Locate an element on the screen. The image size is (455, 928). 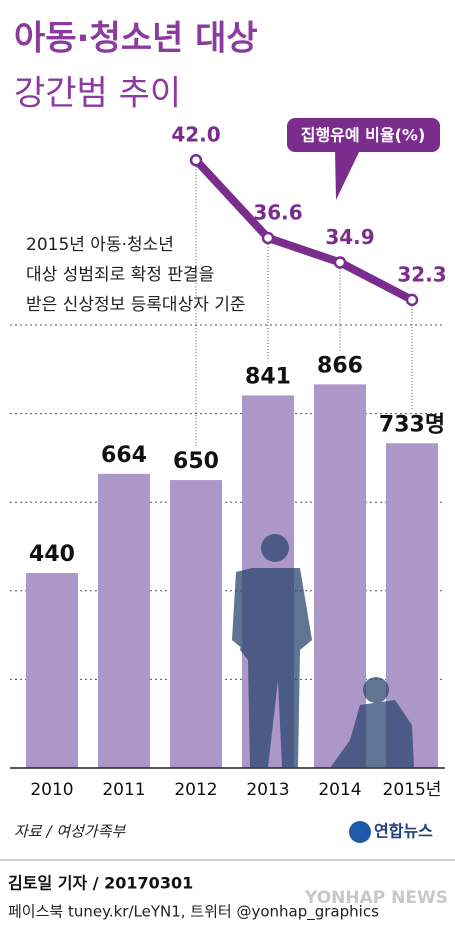
legend-label: 집행유예 비율(%) is located at coordinates (363, 135).